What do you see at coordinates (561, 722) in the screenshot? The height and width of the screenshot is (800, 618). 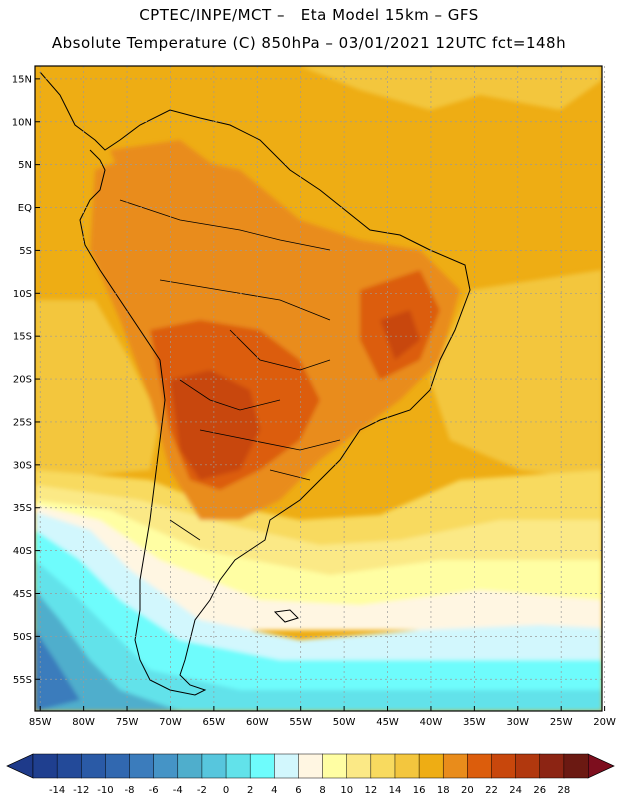 I see `lon-label: 25W` at bounding box center [561, 722].